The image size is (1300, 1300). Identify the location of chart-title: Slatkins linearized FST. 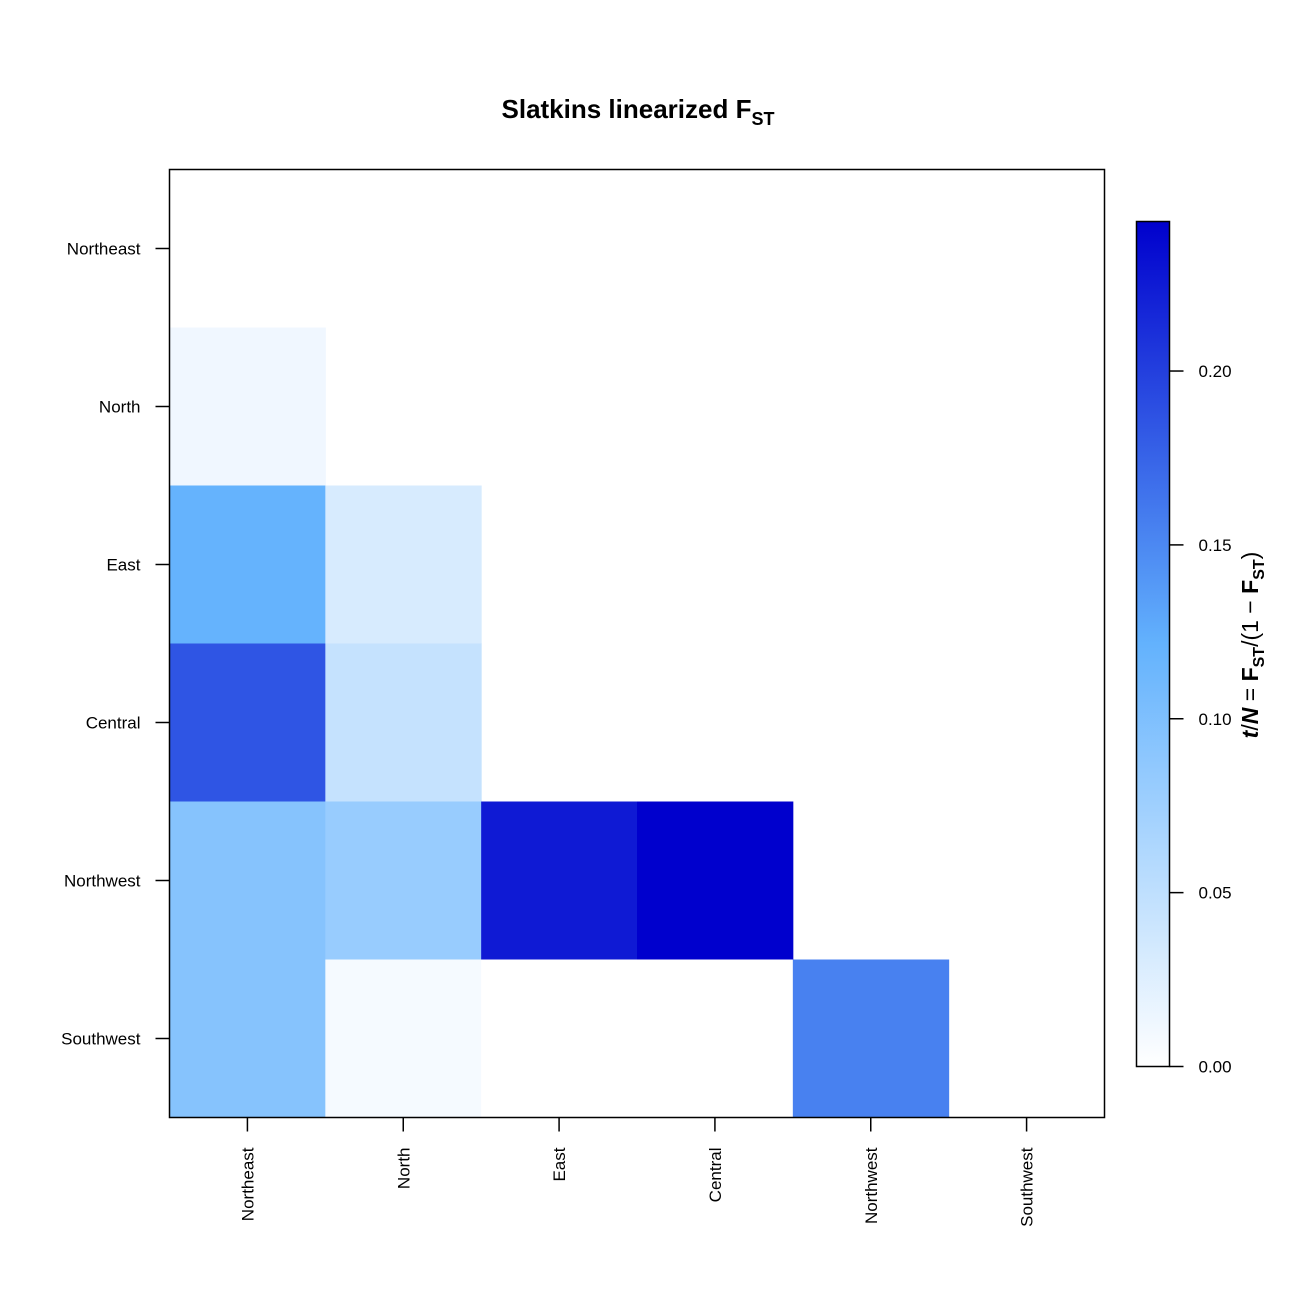
(638, 111).